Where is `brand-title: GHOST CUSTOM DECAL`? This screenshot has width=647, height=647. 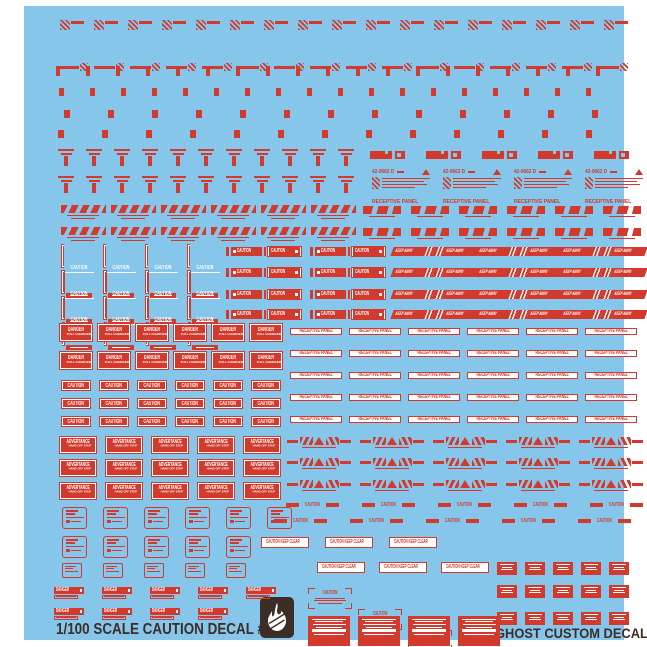
brand-title: GHOST CUSTOM DECAL is located at coordinates (571, 633).